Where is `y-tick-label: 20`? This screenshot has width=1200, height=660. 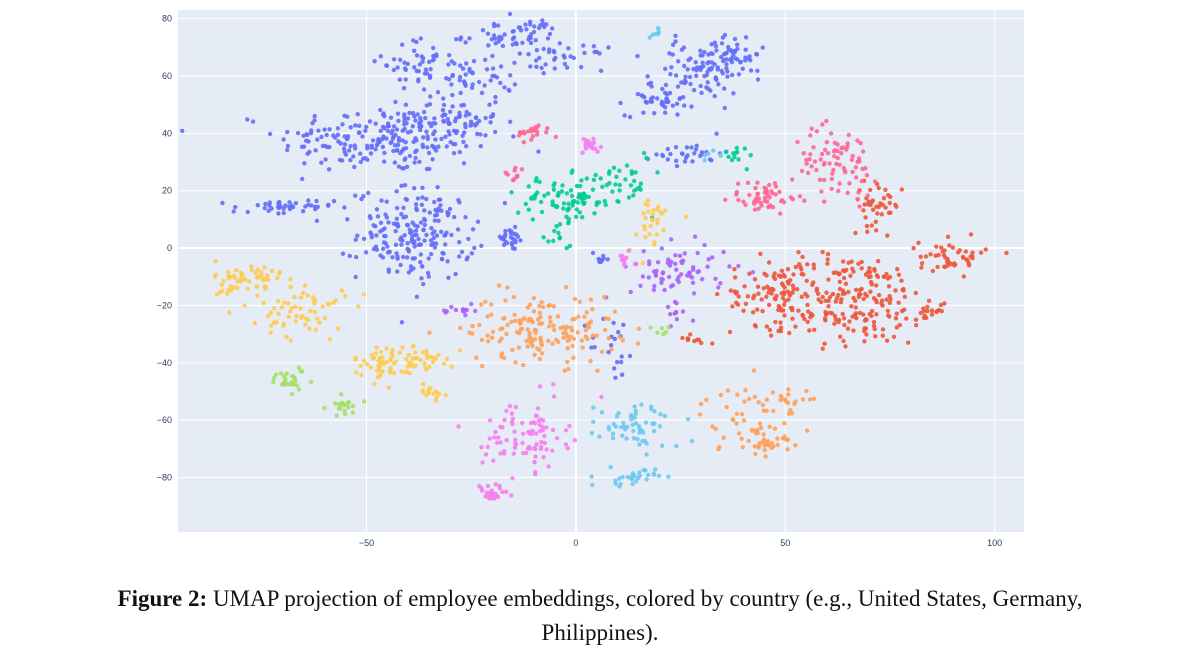 y-tick-label: 20 is located at coordinates (167, 191).